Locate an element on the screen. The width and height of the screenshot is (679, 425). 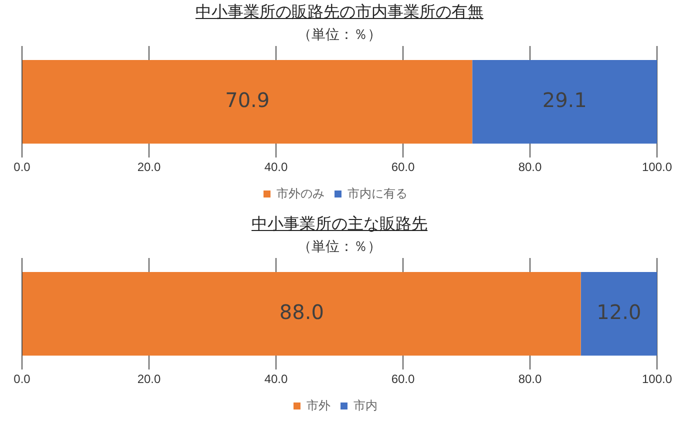
data-label: 70.9 is located at coordinates (247, 100).